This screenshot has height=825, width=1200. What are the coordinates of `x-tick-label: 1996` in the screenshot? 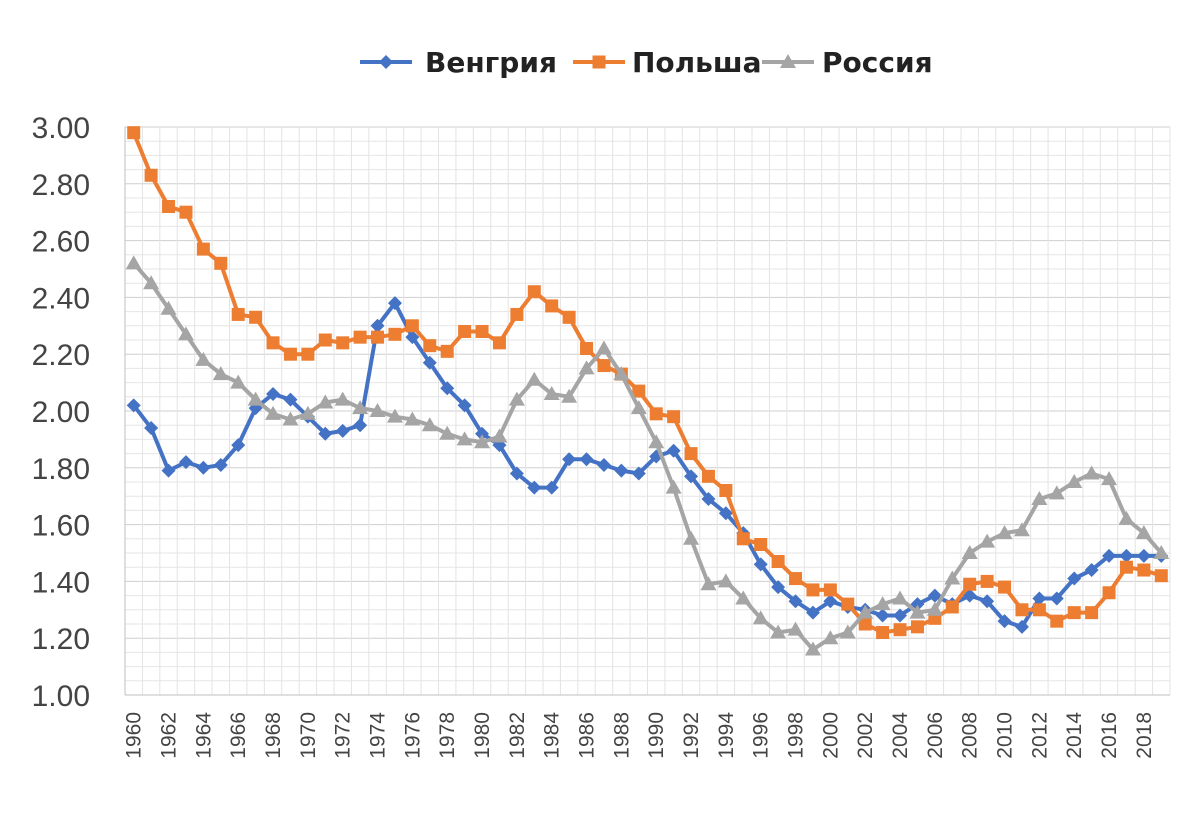 It's located at (761, 735).